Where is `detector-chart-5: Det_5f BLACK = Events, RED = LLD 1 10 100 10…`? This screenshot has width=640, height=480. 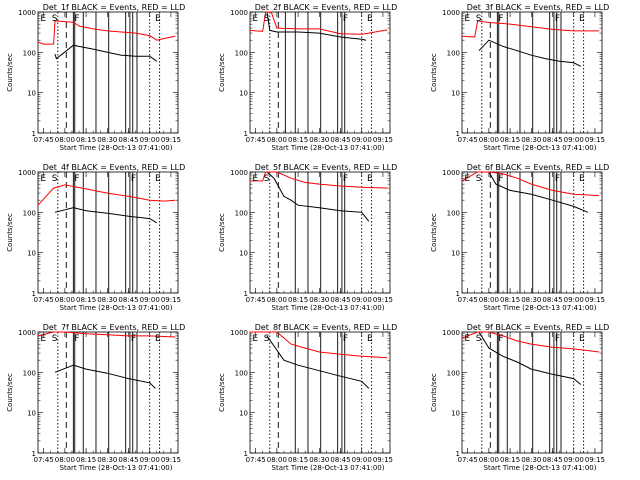 detector-chart-5: Det_5f BLACK = Events, RED = LLD 1 10 100 10… is located at coordinates (307, 237).